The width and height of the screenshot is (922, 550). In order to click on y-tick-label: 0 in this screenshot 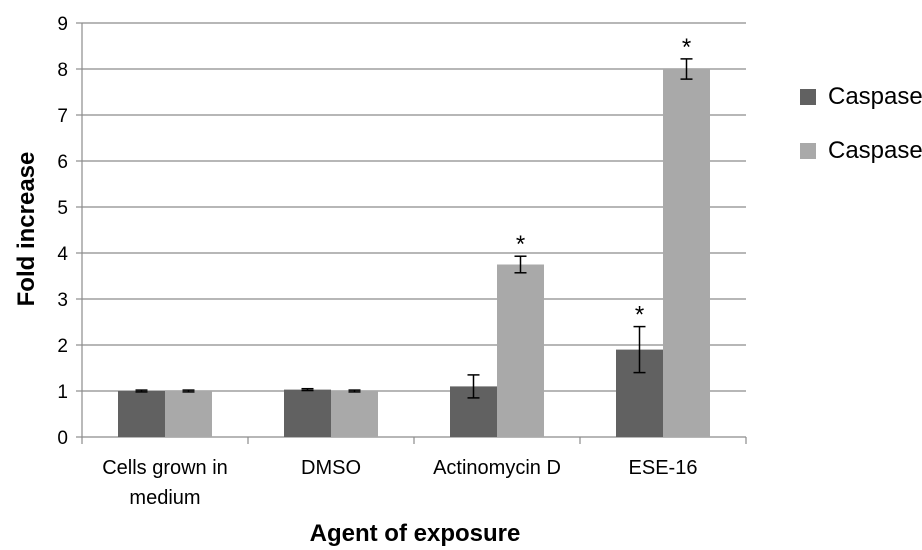, I will do `click(62, 438)`.